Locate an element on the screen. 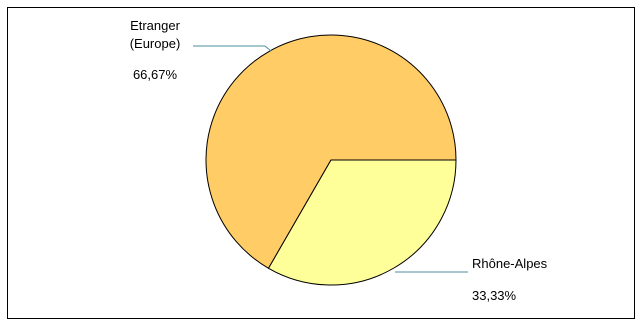 Image resolution: width=643 pixels, height=326 pixels. slice-label-rhone-alpes: Rhône-Alpes is located at coordinates (510, 263).